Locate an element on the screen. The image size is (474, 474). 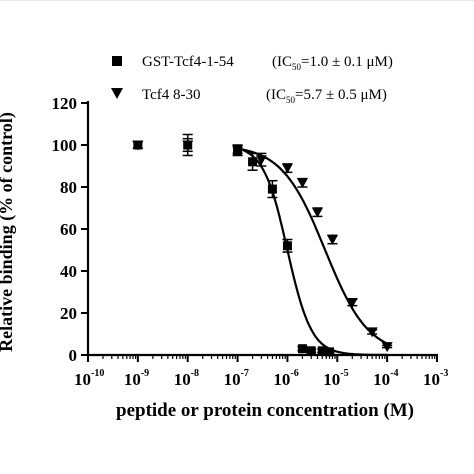
x-tick-label: 10⁻⁶ is located at coordinates (285, 378).